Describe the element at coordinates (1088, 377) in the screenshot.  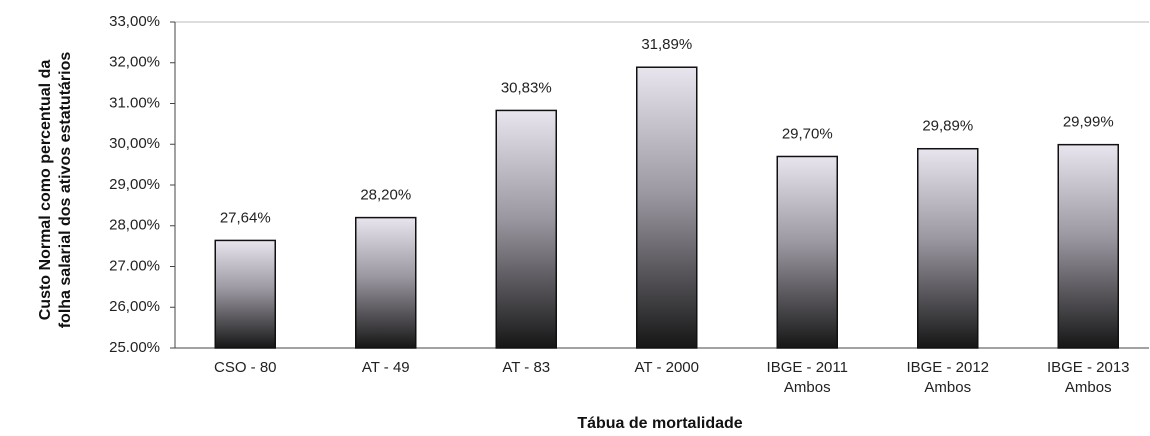
I see `x-tick-label: IBGE - 2013 Ambos` at that location.